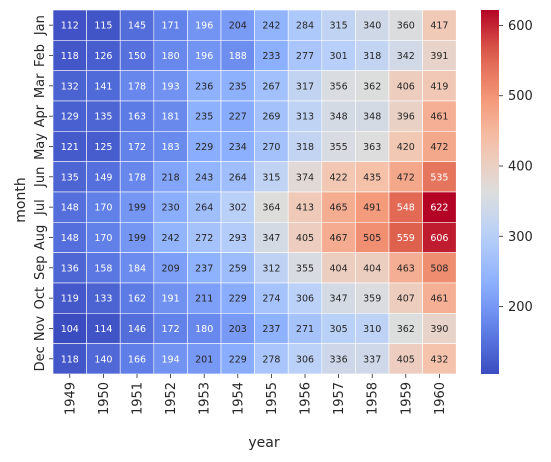 Image resolution: width=551 pixels, height=462 pixels. Describe the element at coordinates (204, 86) in the screenshot. I see `cell-value-label: 236` at that location.